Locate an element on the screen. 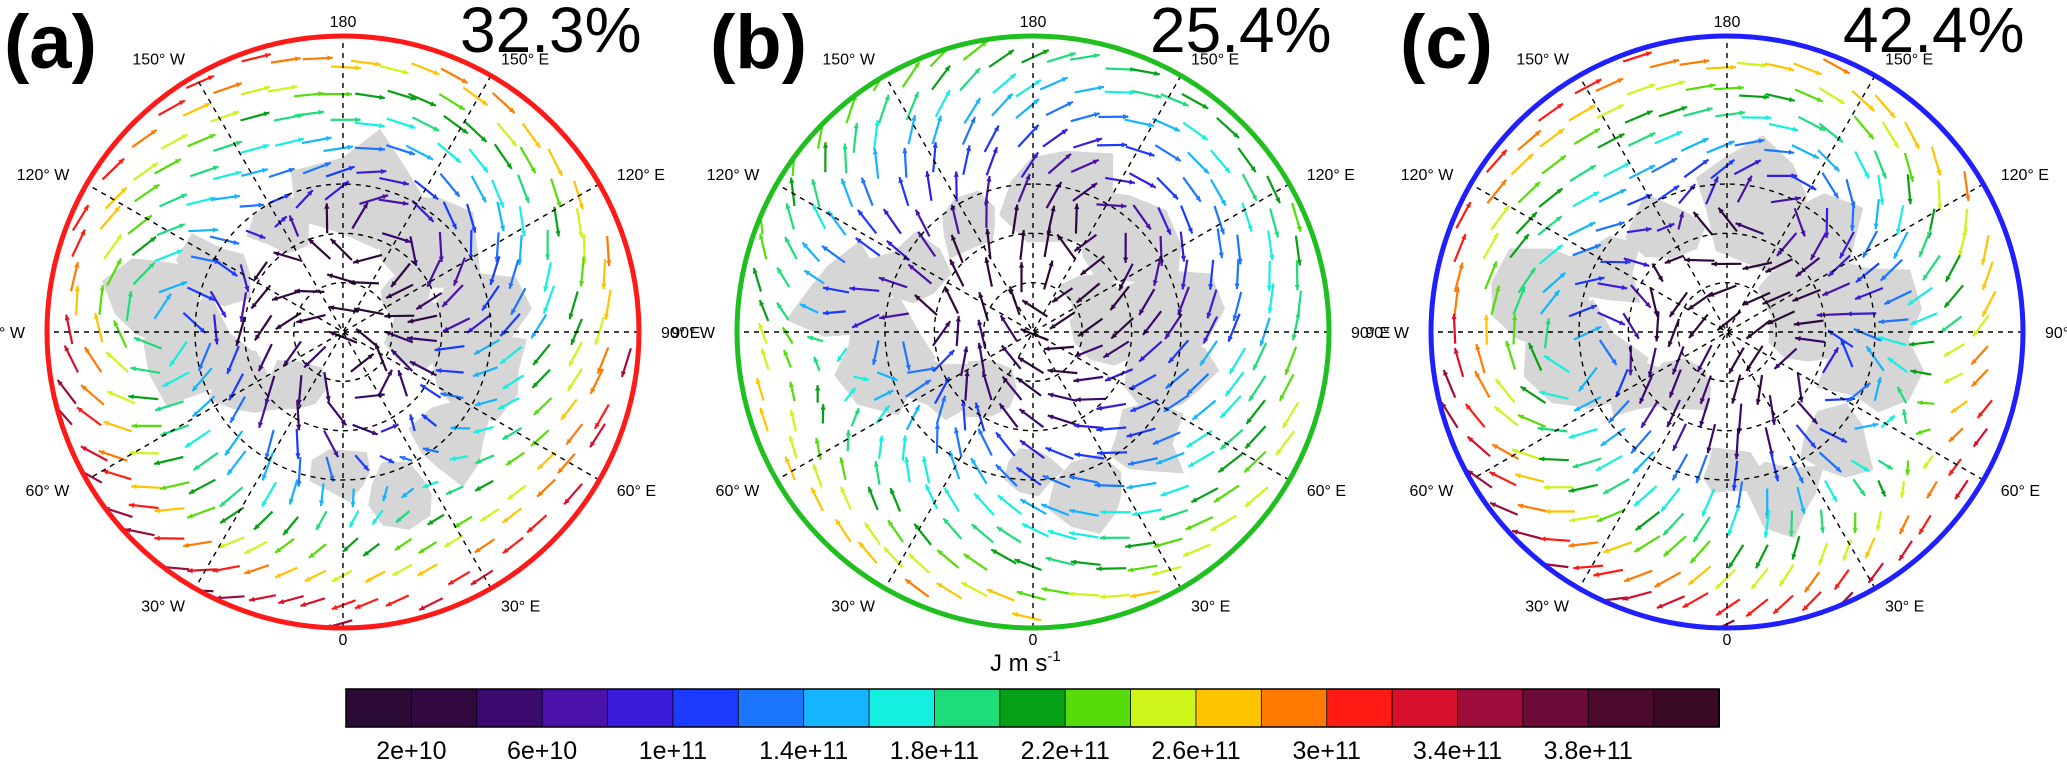 This screenshot has height=761, width=2067. meridian-line is located at coordinates (343, 332).